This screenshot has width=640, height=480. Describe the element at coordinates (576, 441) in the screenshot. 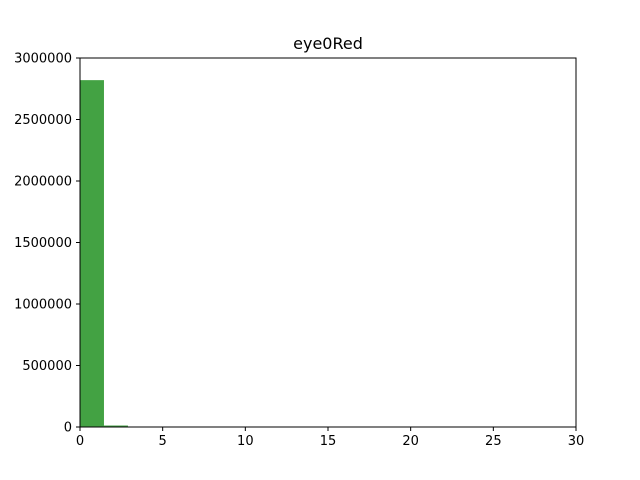

I see `x-tick-label: 30` at that location.